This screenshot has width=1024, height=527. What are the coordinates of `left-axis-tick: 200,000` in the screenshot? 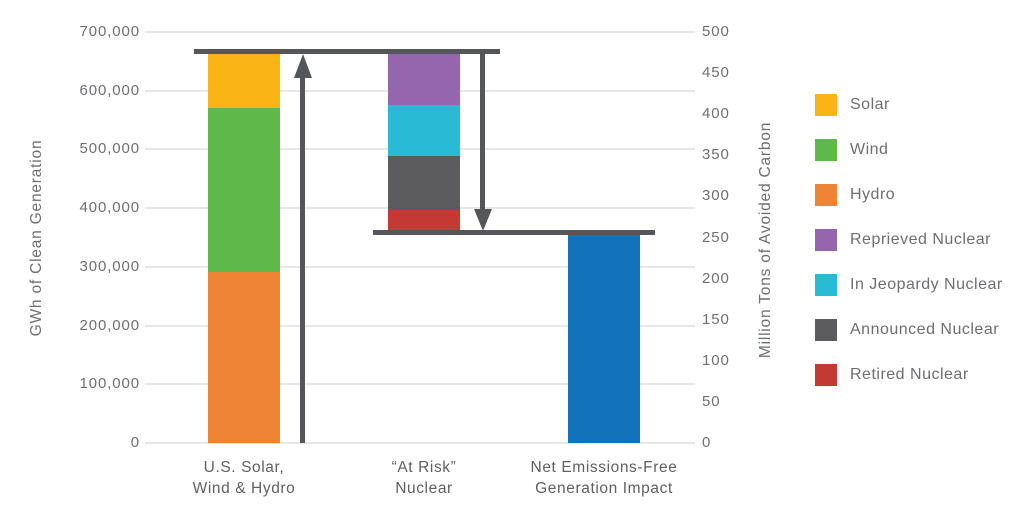 It's located at (109, 325).